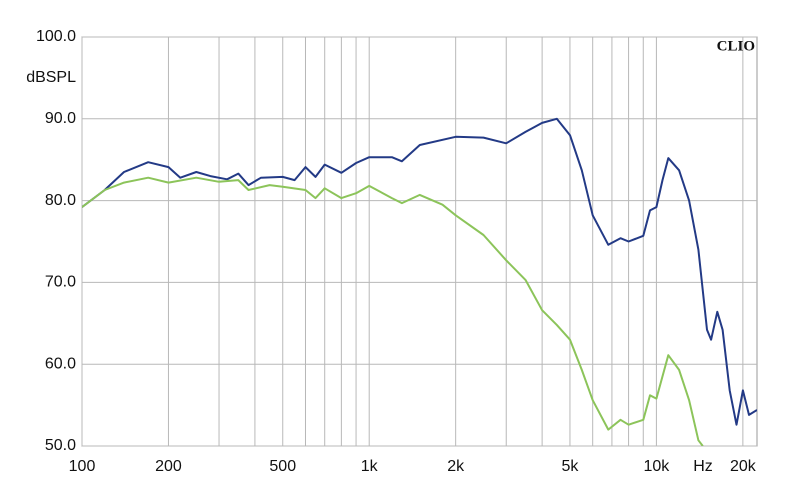  What do you see at coordinates (56, 36) in the screenshot?
I see `y-tick-label: 100.0` at bounding box center [56, 36].